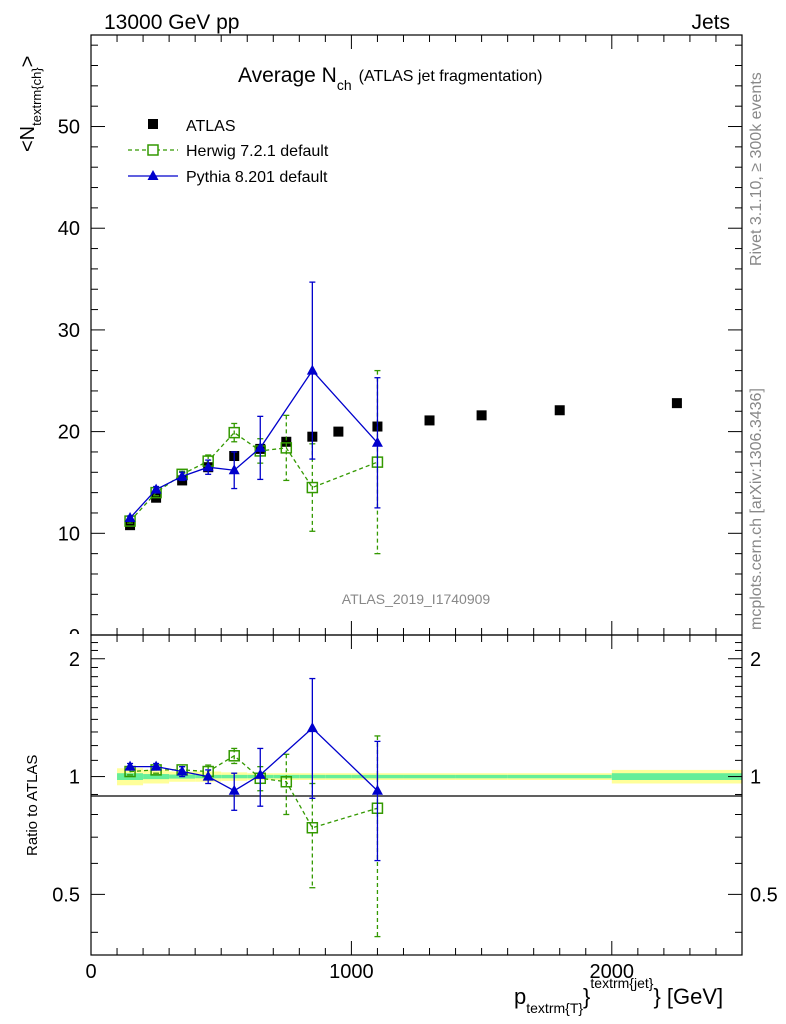  What do you see at coordinates (69, 331) in the screenshot?
I see `main-y-tick-label: 30` at bounding box center [69, 331].